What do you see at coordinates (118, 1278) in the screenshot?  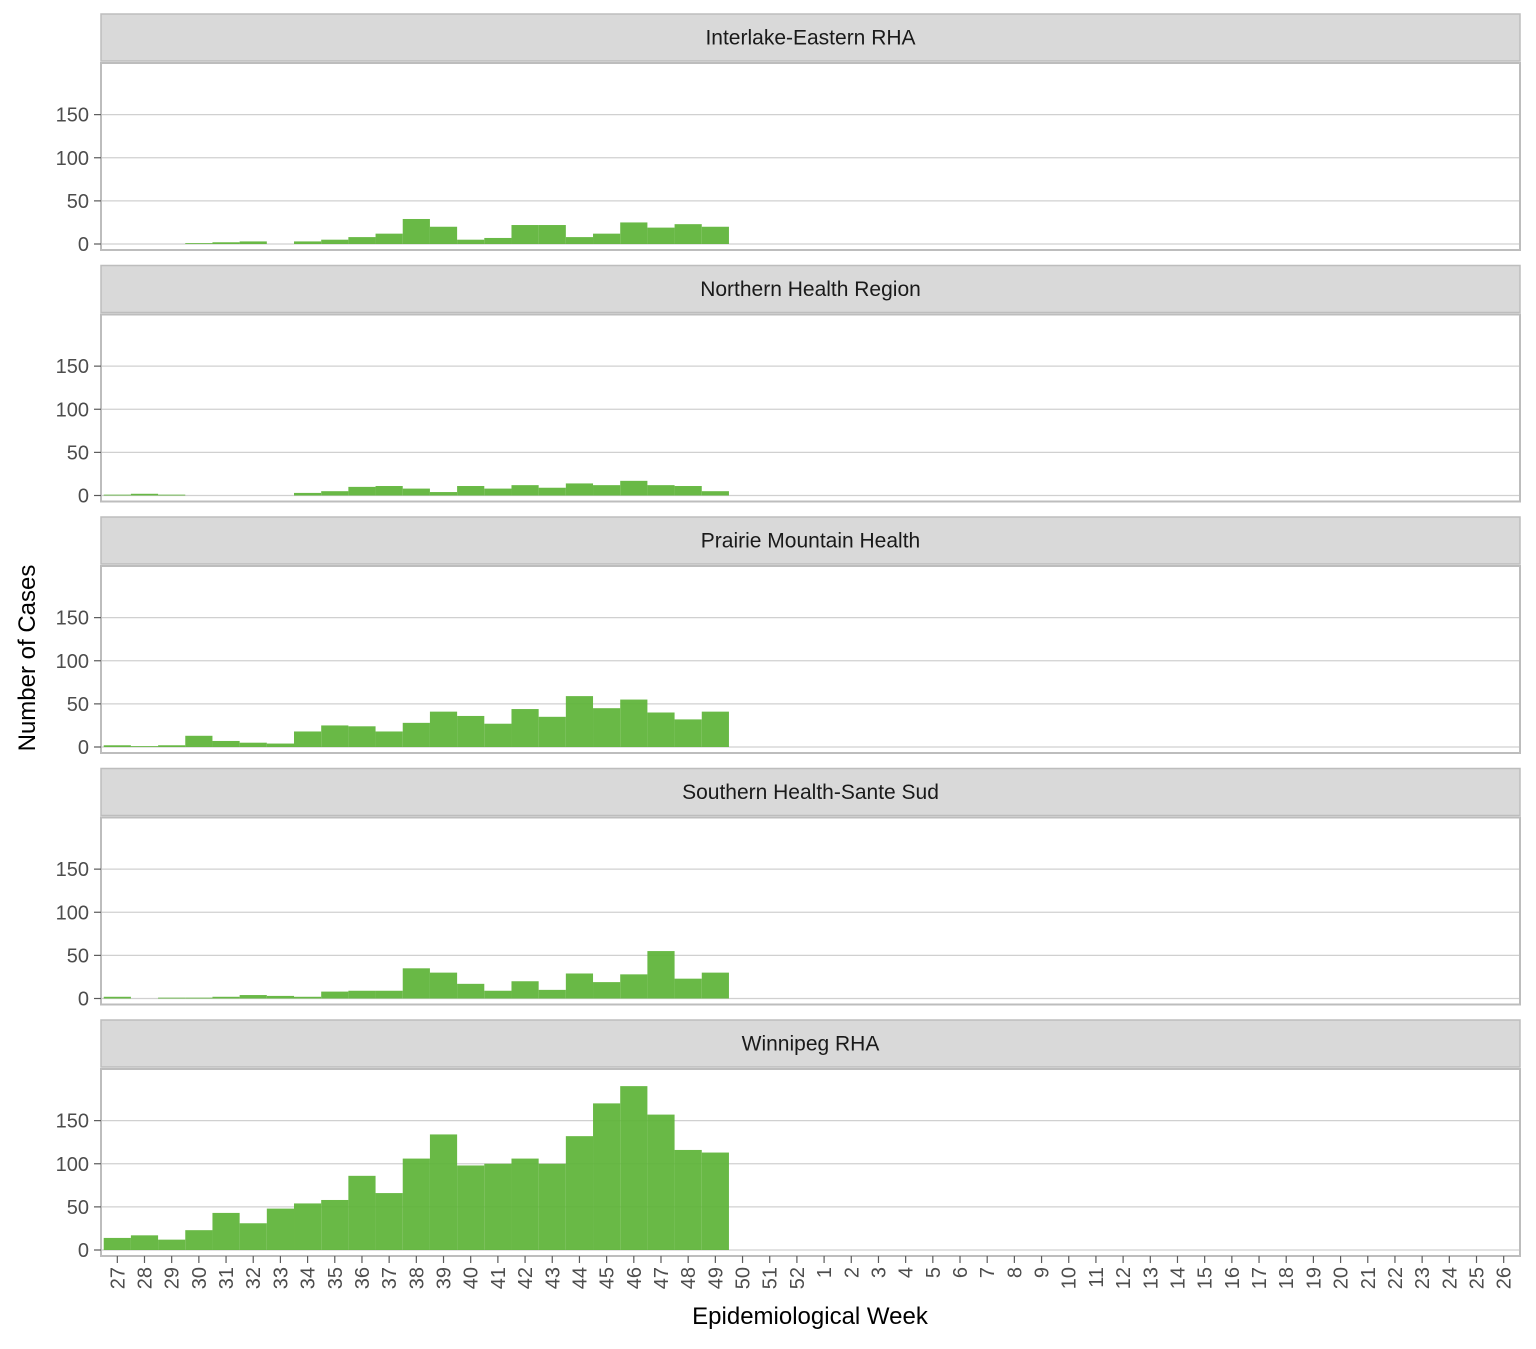 I see `x-tick-label: 27` at bounding box center [118, 1278].